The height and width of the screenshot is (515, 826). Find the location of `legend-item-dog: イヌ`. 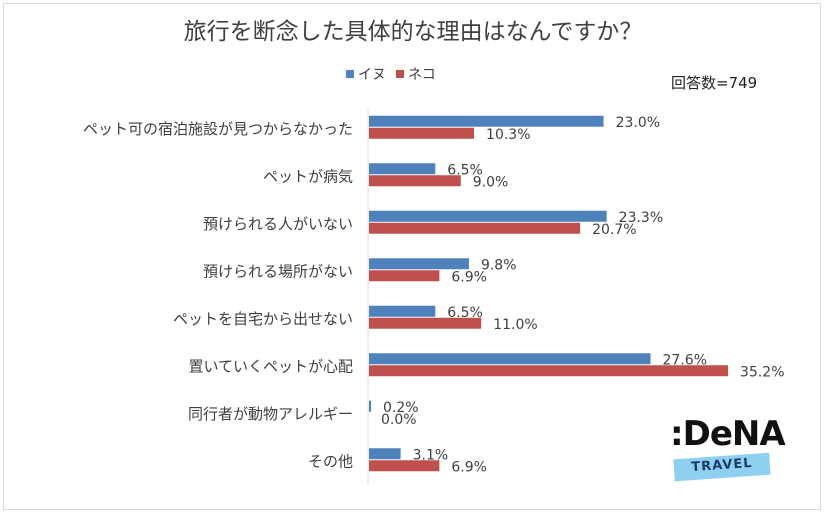

legend-item-dog: イヌ is located at coordinates (366, 74).